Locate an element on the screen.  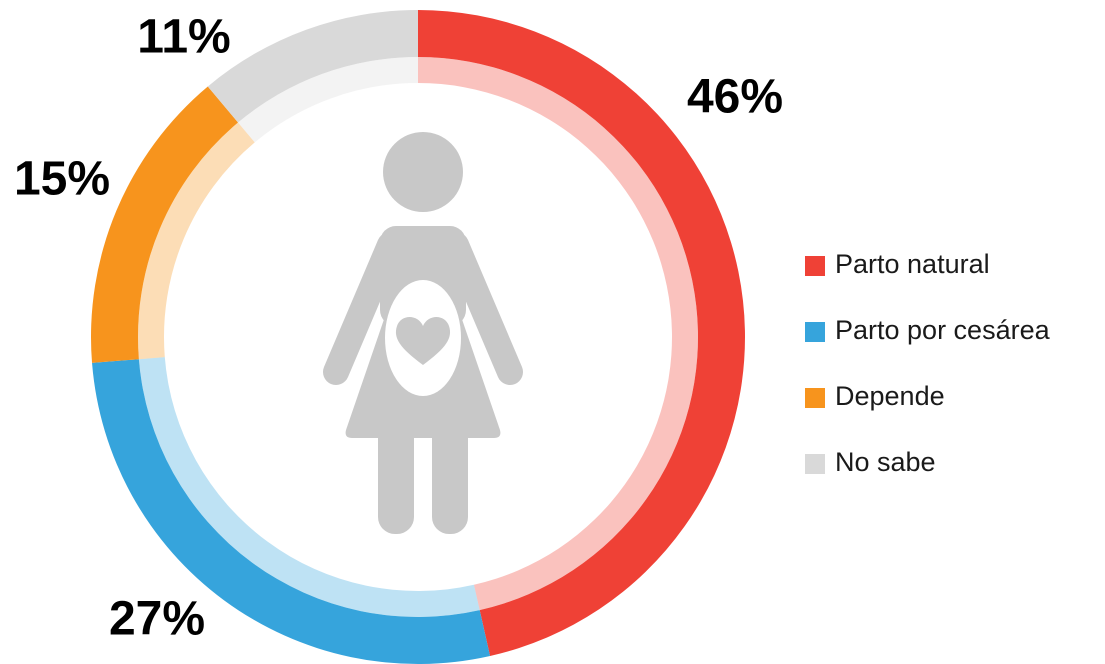
data-label: 46% is located at coordinates (735, 97).